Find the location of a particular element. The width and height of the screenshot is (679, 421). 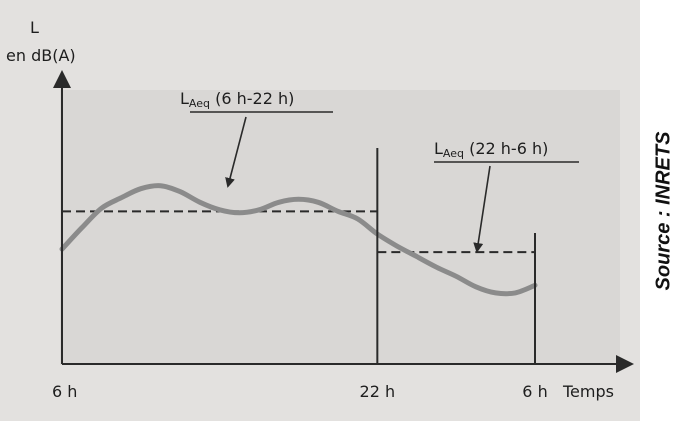

y-axis-arrow is located at coordinates (62, 79).